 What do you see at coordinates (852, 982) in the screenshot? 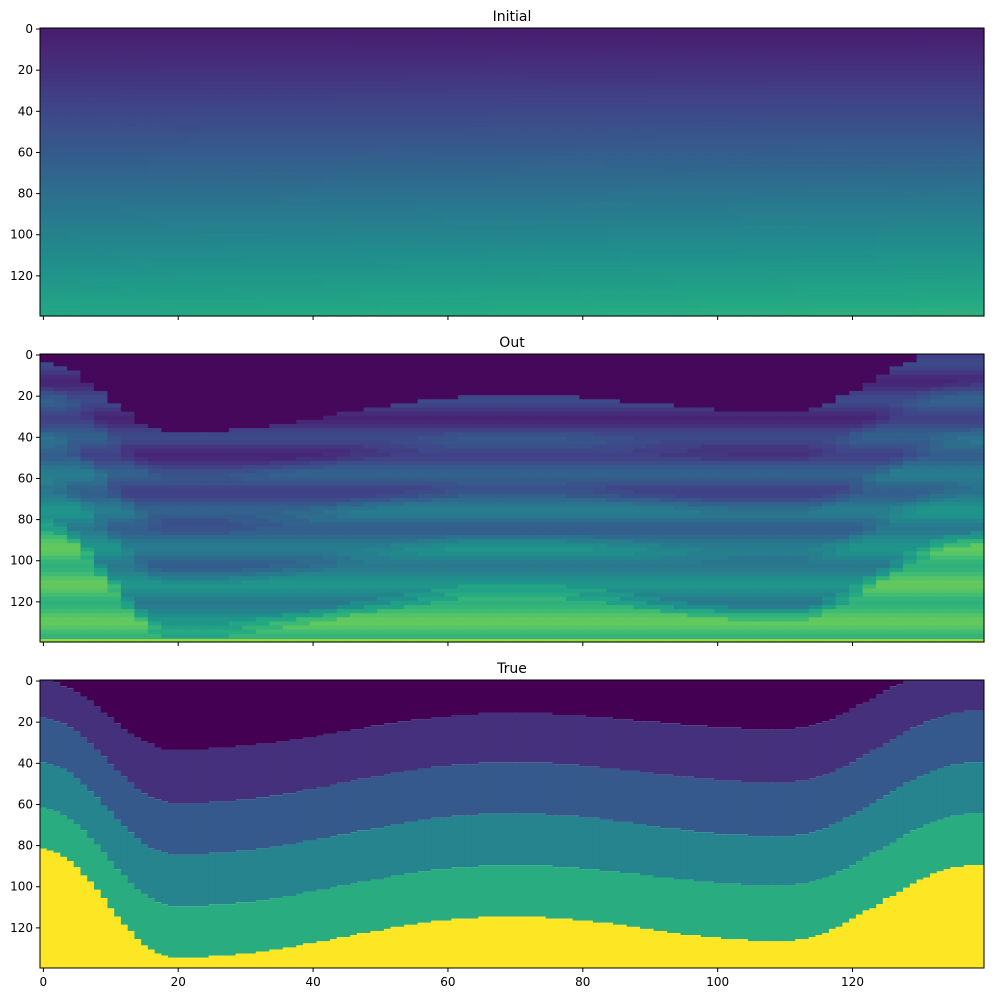
I see `x-tick-label: 120` at bounding box center [852, 982].